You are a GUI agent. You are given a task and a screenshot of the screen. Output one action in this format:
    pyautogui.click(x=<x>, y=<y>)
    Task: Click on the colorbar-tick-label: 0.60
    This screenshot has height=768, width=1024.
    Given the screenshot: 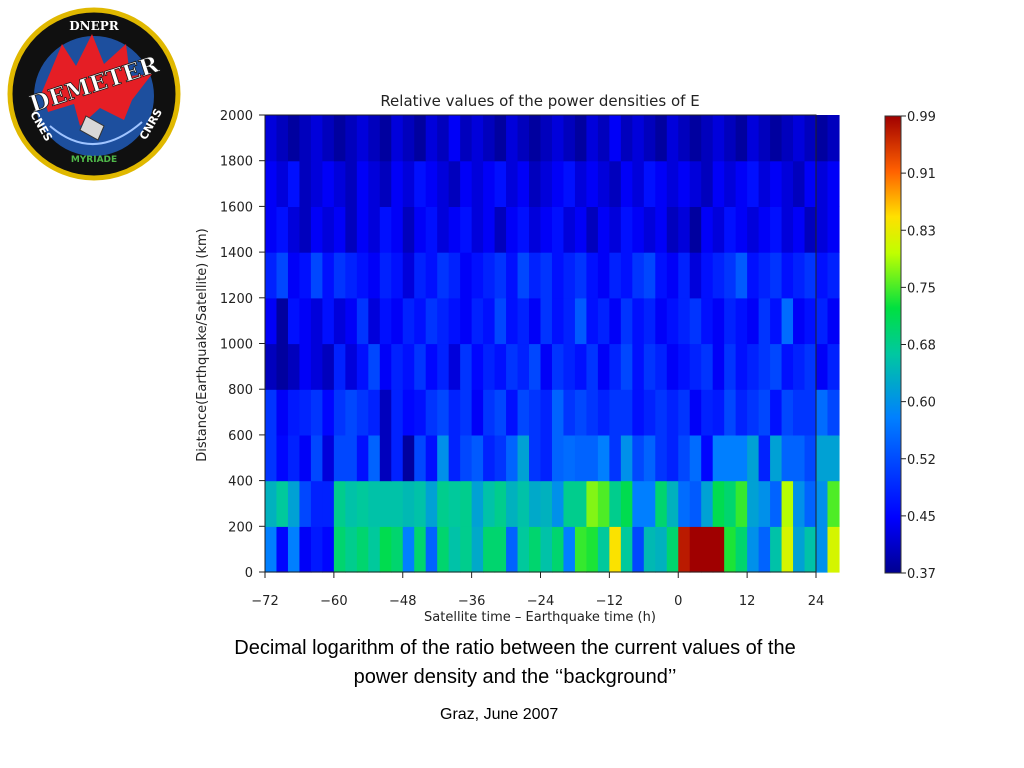 What is the action you would take?
    pyautogui.click(x=921, y=403)
    